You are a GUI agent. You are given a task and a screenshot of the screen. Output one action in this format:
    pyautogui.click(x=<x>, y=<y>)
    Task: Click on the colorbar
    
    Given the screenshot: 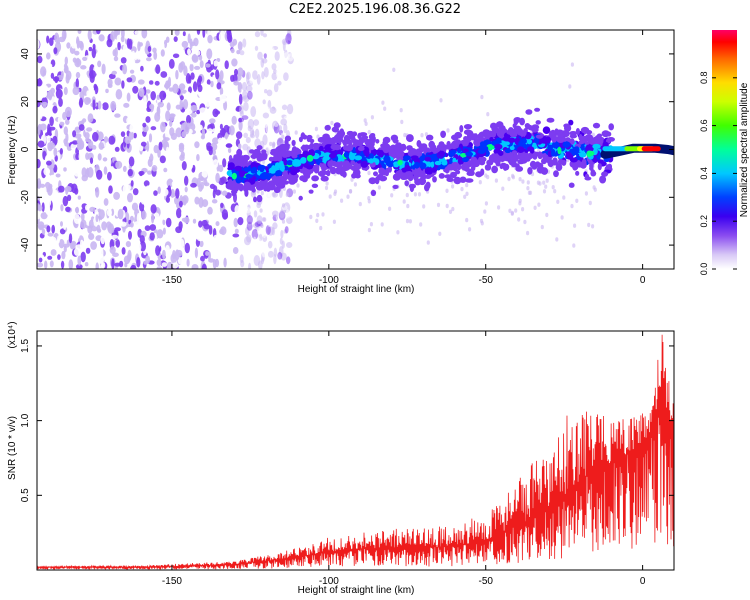 What is the action you would take?
    pyautogui.click(x=724, y=149)
    